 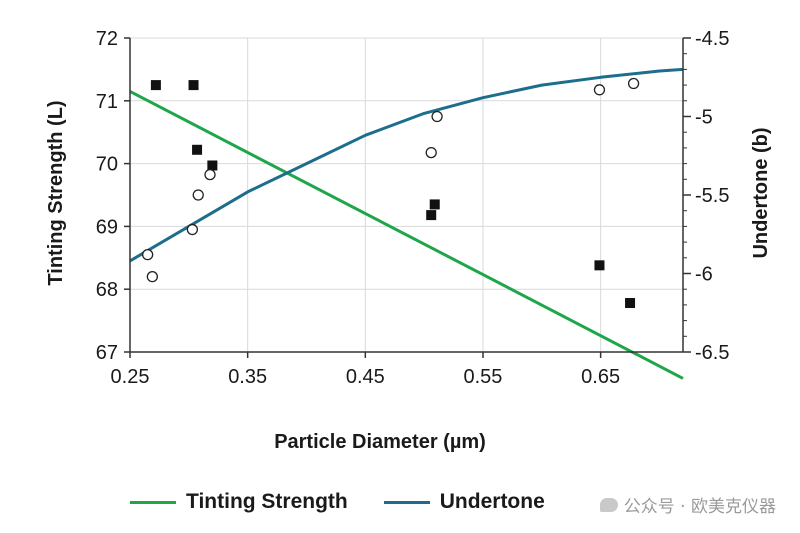 What do you see at coordinates (492, 501) in the screenshot?
I see `legend-label-undertone: Undertone` at bounding box center [492, 501].